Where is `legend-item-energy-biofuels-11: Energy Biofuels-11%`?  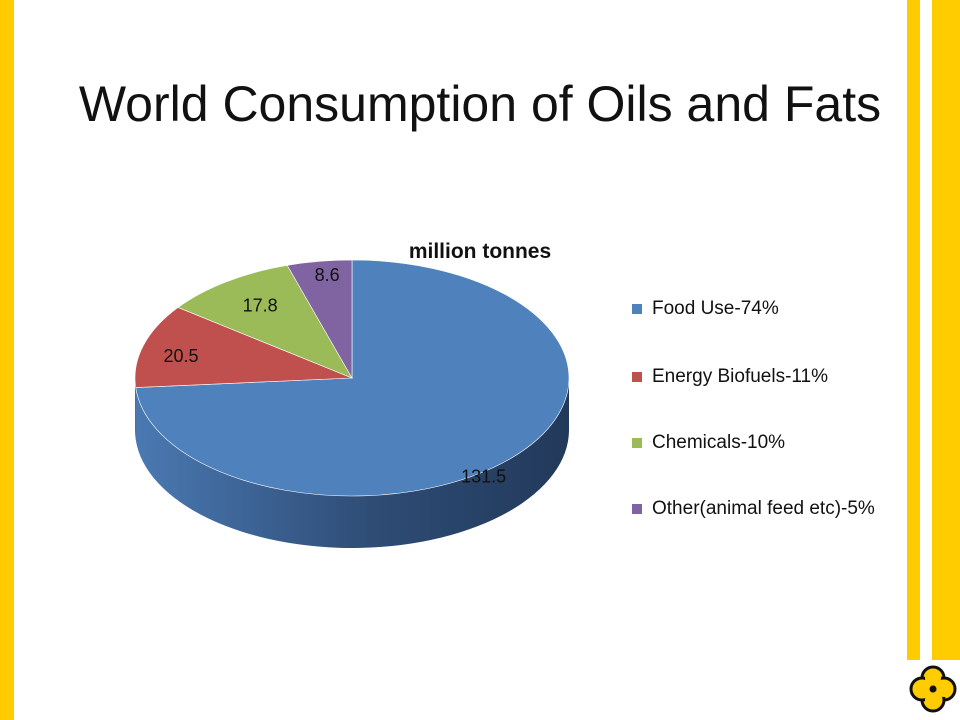 legend-item-energy-biofuels-11: Energy Biofuels-11% is located at coordinates (762, 376).